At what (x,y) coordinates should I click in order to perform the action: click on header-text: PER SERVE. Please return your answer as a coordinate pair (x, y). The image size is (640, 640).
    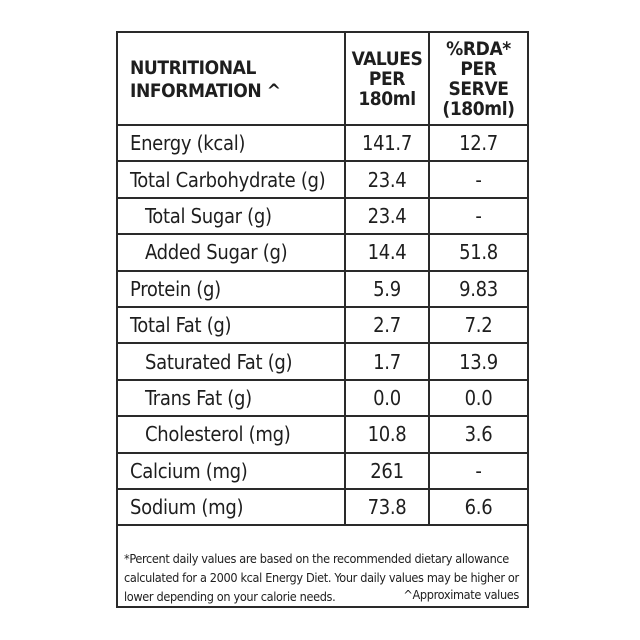
    Looking at the image, I should click on (478, 78).